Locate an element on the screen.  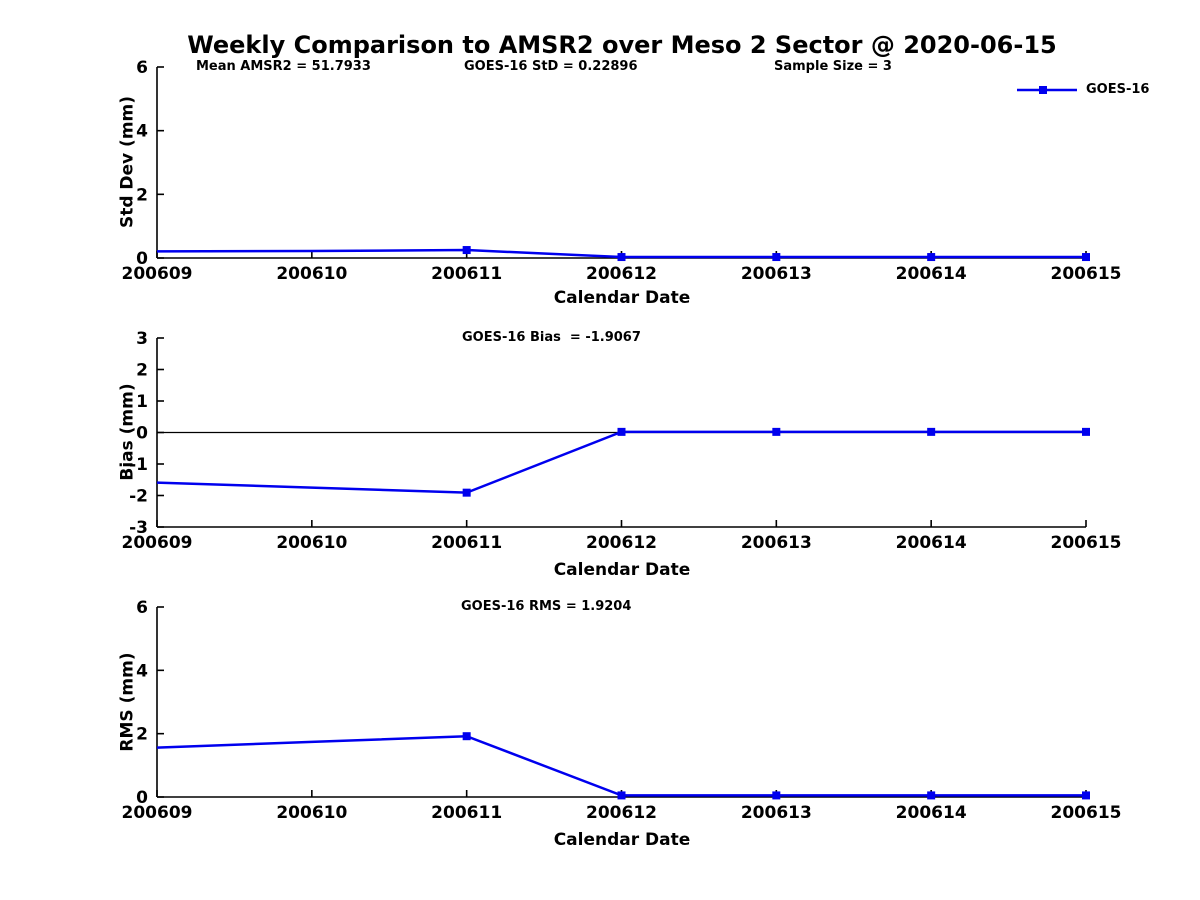
y-axis-label-stddev: Std Dev (mm) is located at coordinates (127, 162).